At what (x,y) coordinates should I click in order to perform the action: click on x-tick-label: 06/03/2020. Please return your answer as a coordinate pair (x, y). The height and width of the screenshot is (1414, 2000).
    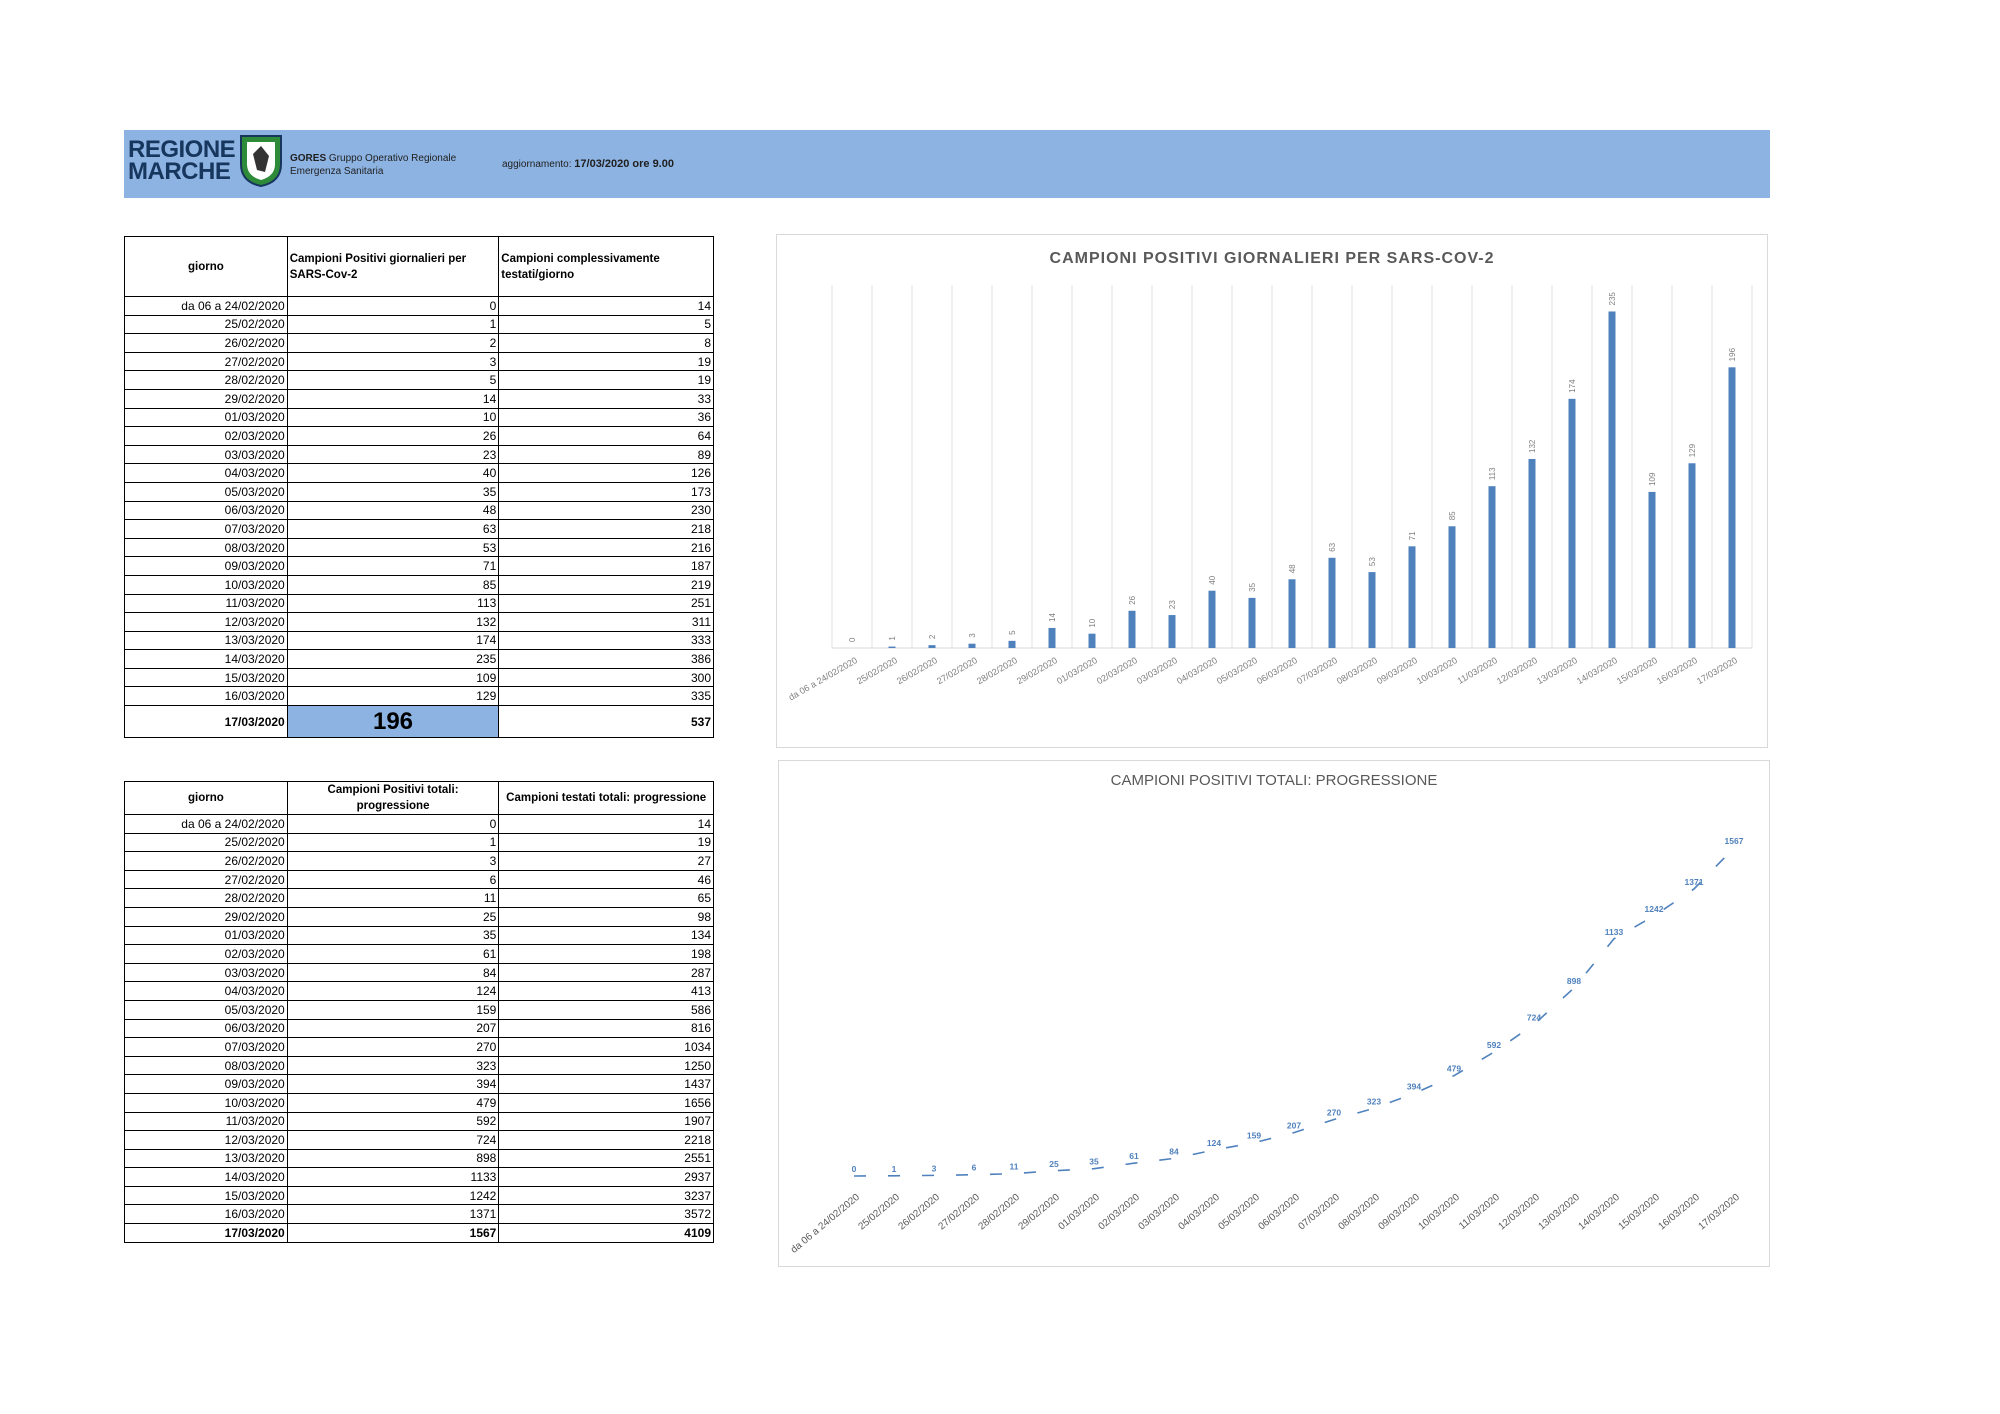
    Looking at the image, I should click on (1277, 670).